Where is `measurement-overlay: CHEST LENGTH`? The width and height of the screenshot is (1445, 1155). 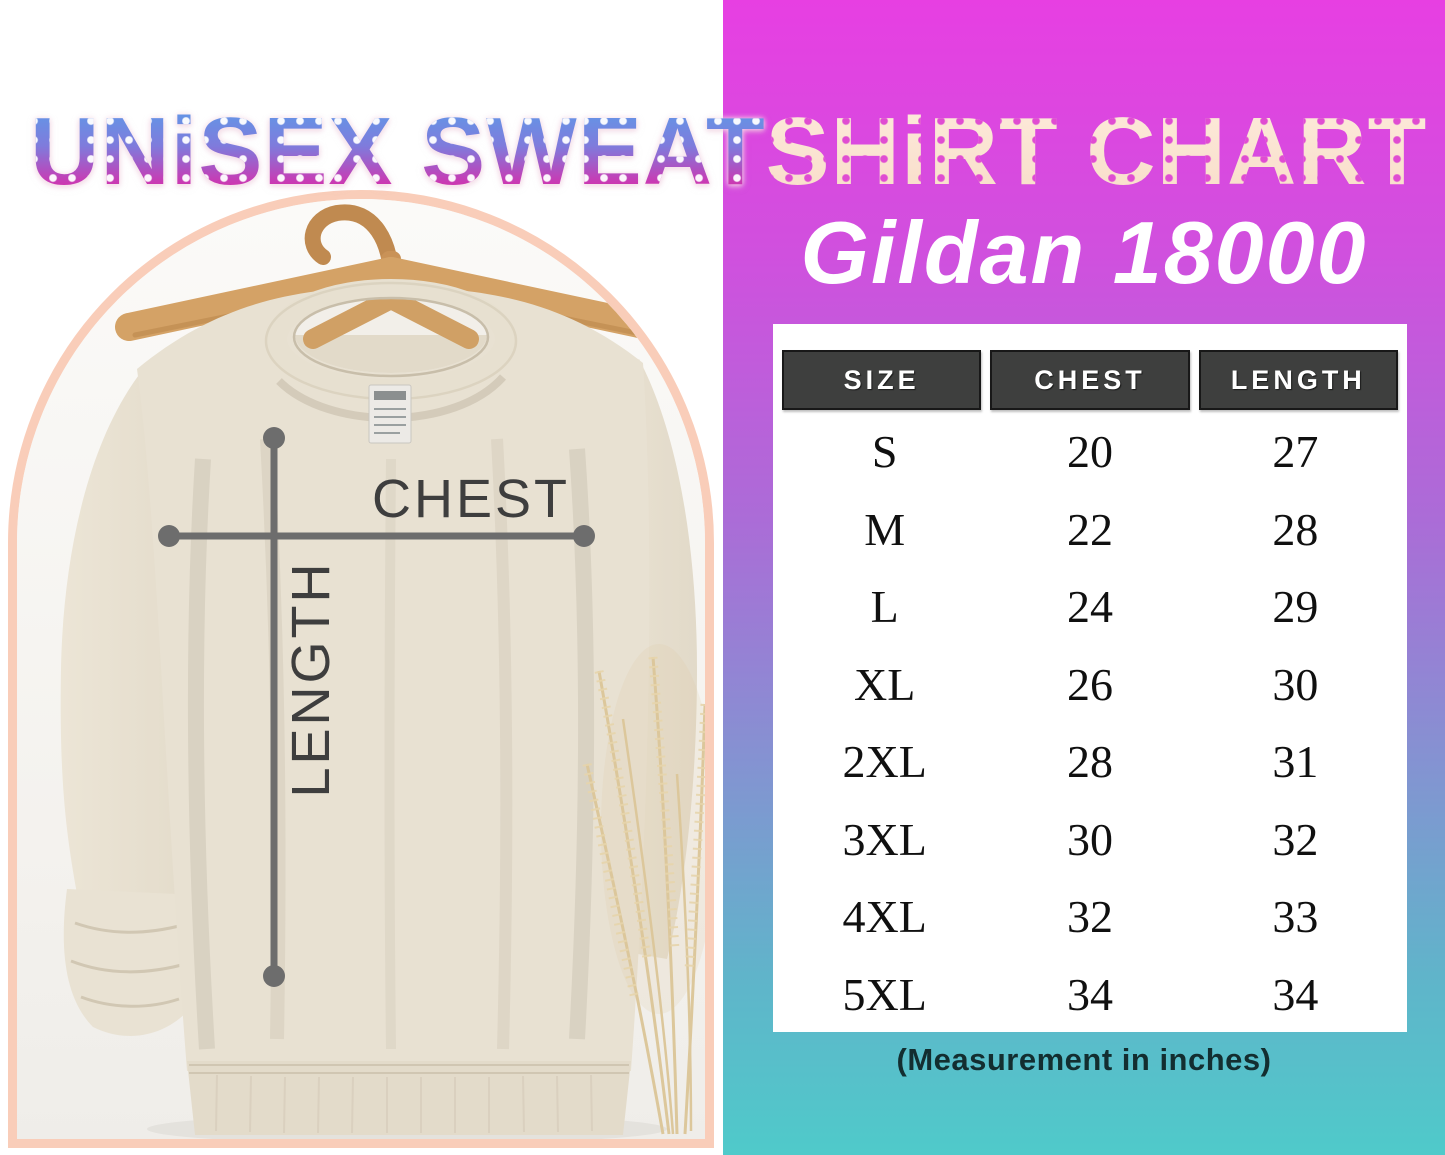 measurement-overlay: CHEST LENGTH is located at coordinates (376, 707).